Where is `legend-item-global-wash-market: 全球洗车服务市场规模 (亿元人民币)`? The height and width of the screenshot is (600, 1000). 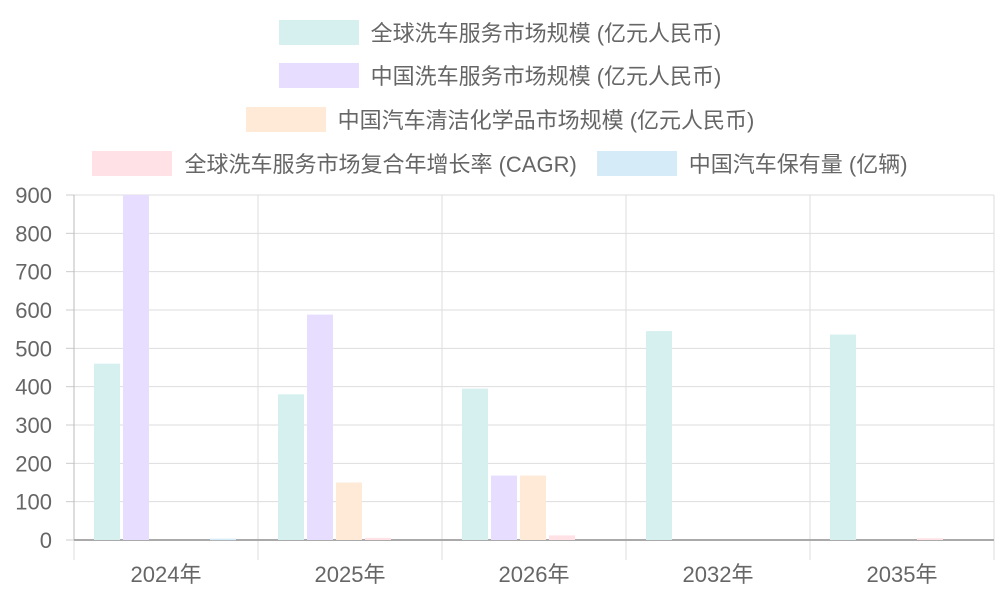
legend-item-global-wash-market: 全球洗车服务市场规模 (亿元人民币) is located at coordinates (500, 32).